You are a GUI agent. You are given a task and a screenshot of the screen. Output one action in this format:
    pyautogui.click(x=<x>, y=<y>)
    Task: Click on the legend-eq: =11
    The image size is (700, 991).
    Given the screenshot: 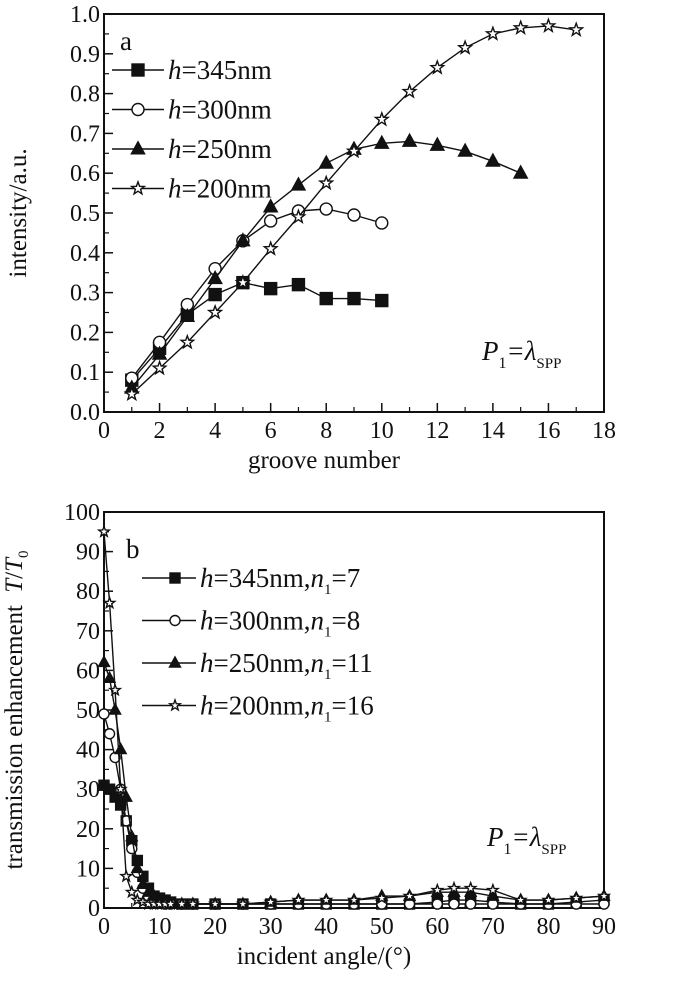 What is the action you would take?
    pyautogui.click(x=351, y=663)
    